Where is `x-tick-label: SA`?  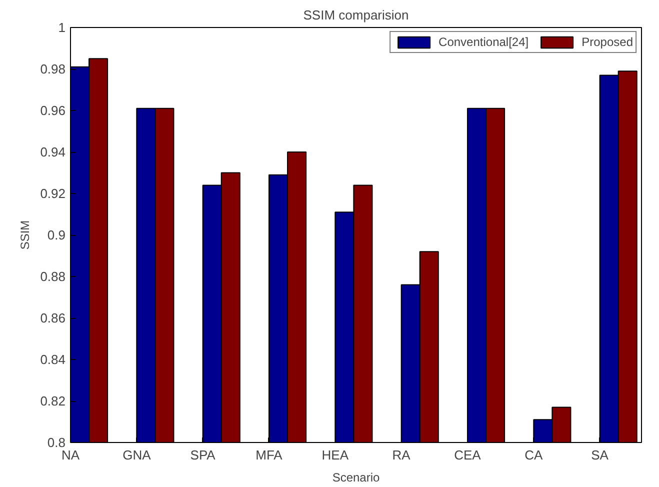 x-tick-label: SA is located at coordinates (600, 455).